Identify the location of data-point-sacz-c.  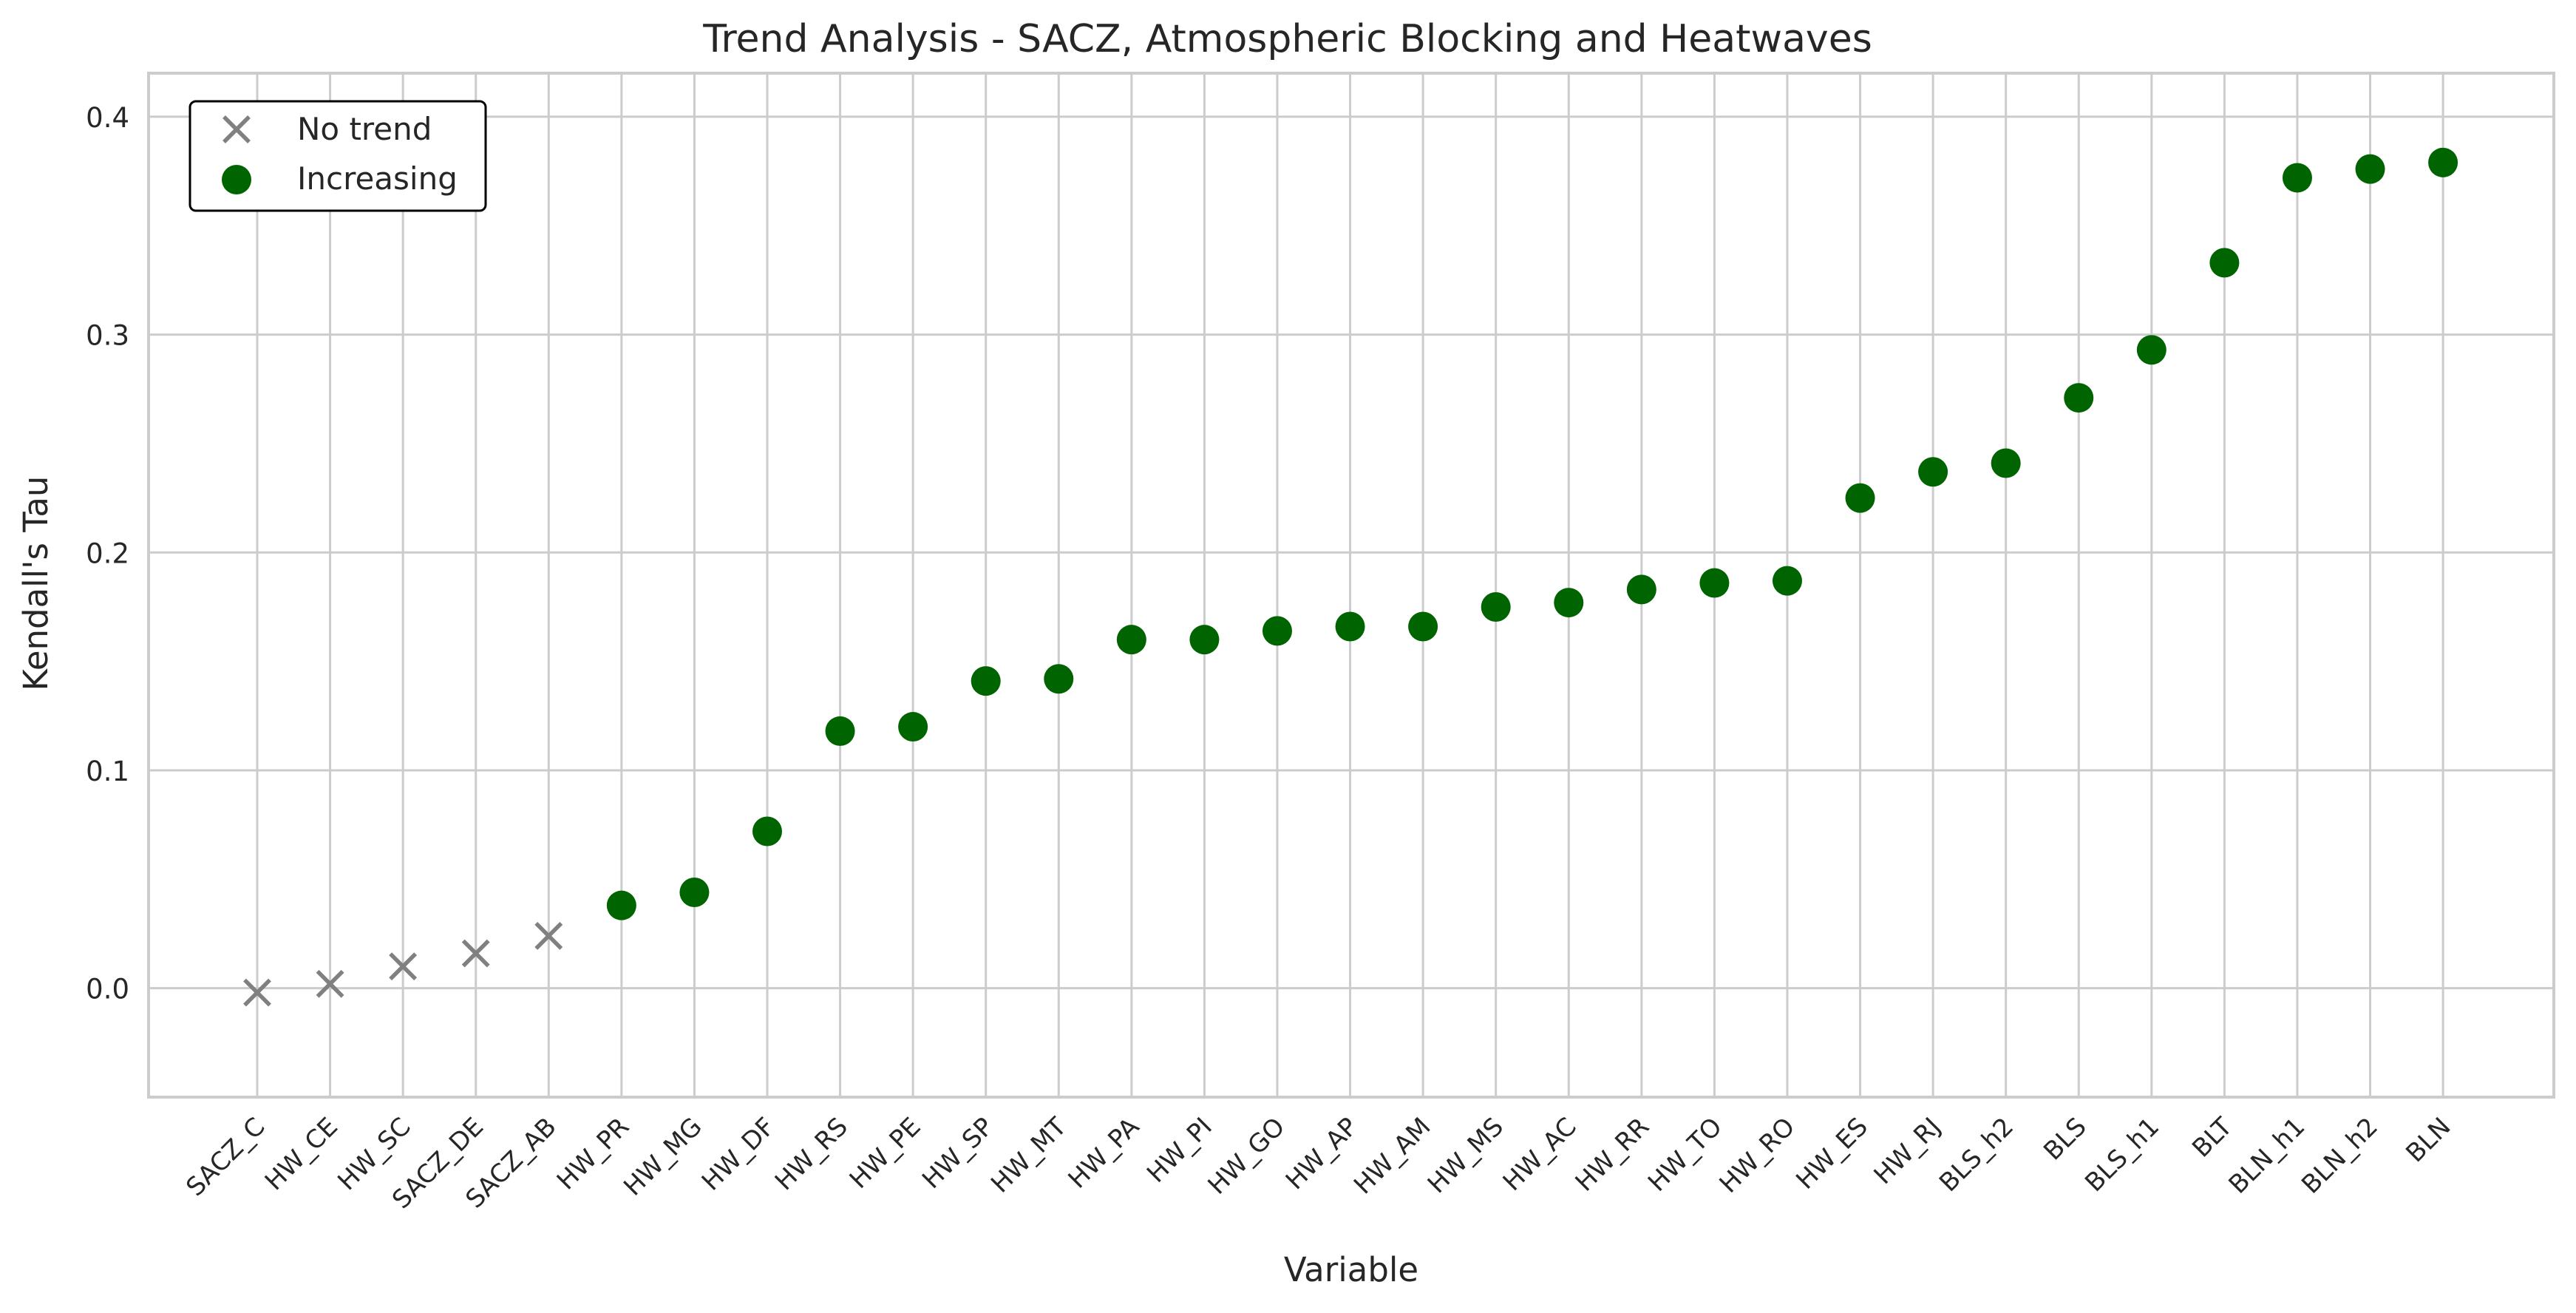
(257, 993).